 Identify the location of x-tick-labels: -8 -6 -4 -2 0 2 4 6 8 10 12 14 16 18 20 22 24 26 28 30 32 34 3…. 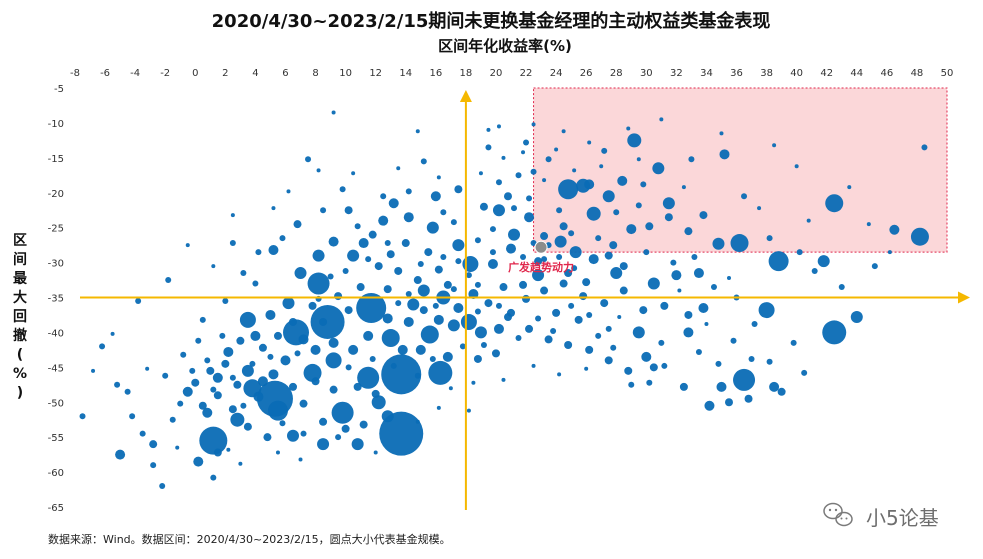
(511, 73).